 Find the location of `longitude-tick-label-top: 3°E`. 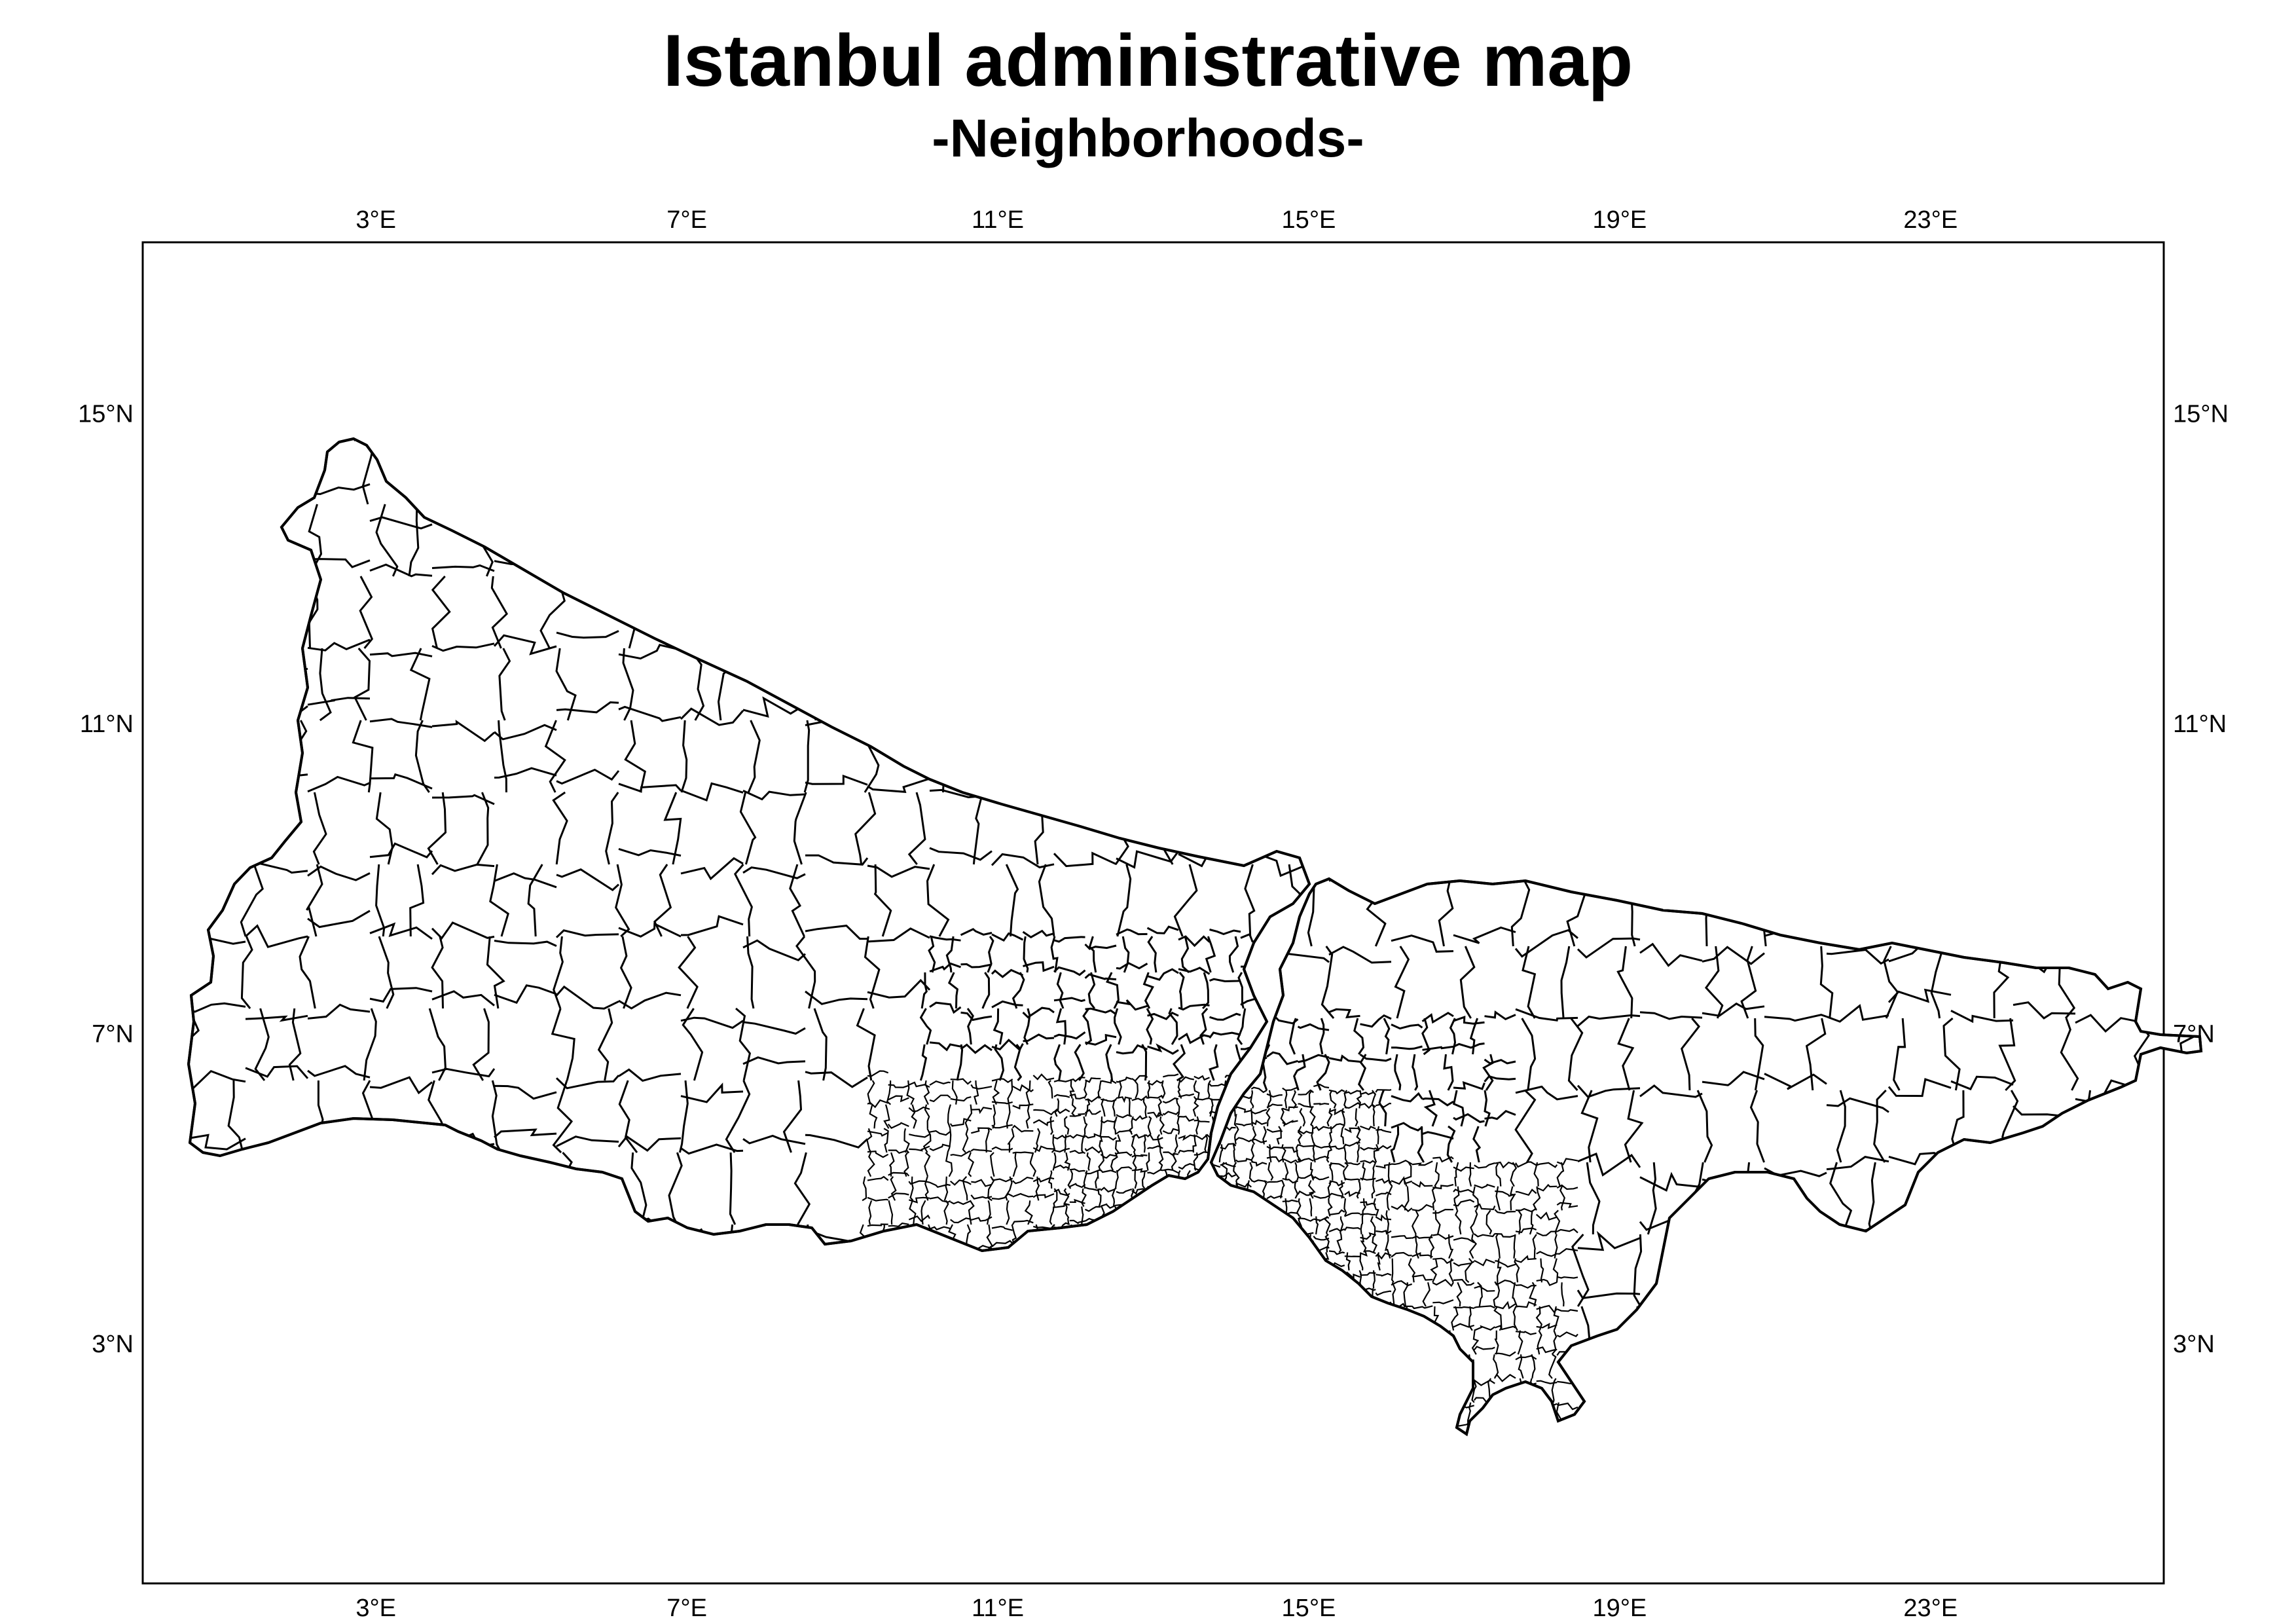

longitude-tick-label-top: 3°E is located at coordinates (375, 220).